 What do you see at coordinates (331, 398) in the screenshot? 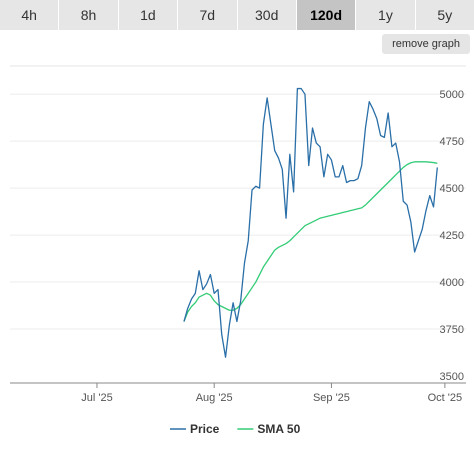
I see `x-tick-label: Sep '25` at bounding box center [331, 398].